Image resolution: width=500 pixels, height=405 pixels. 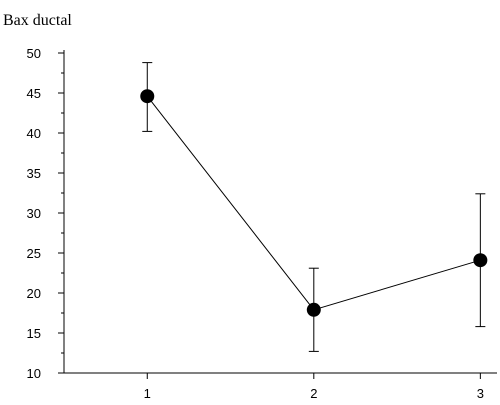 What do you see at coordinates (37, 20) in the screenshot?
I see `chart-title: Bax ductal` at bounding box center [37, 20].